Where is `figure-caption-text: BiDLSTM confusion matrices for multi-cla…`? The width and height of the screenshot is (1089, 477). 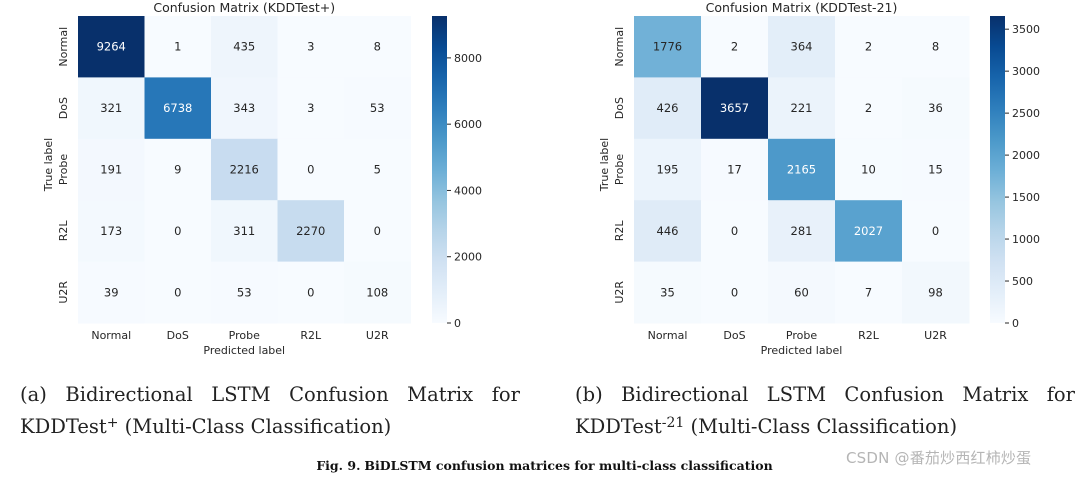 figure-caption-text: BiDLSTM confusion matrices for multi-cla… is located at coordinates (568, 465).